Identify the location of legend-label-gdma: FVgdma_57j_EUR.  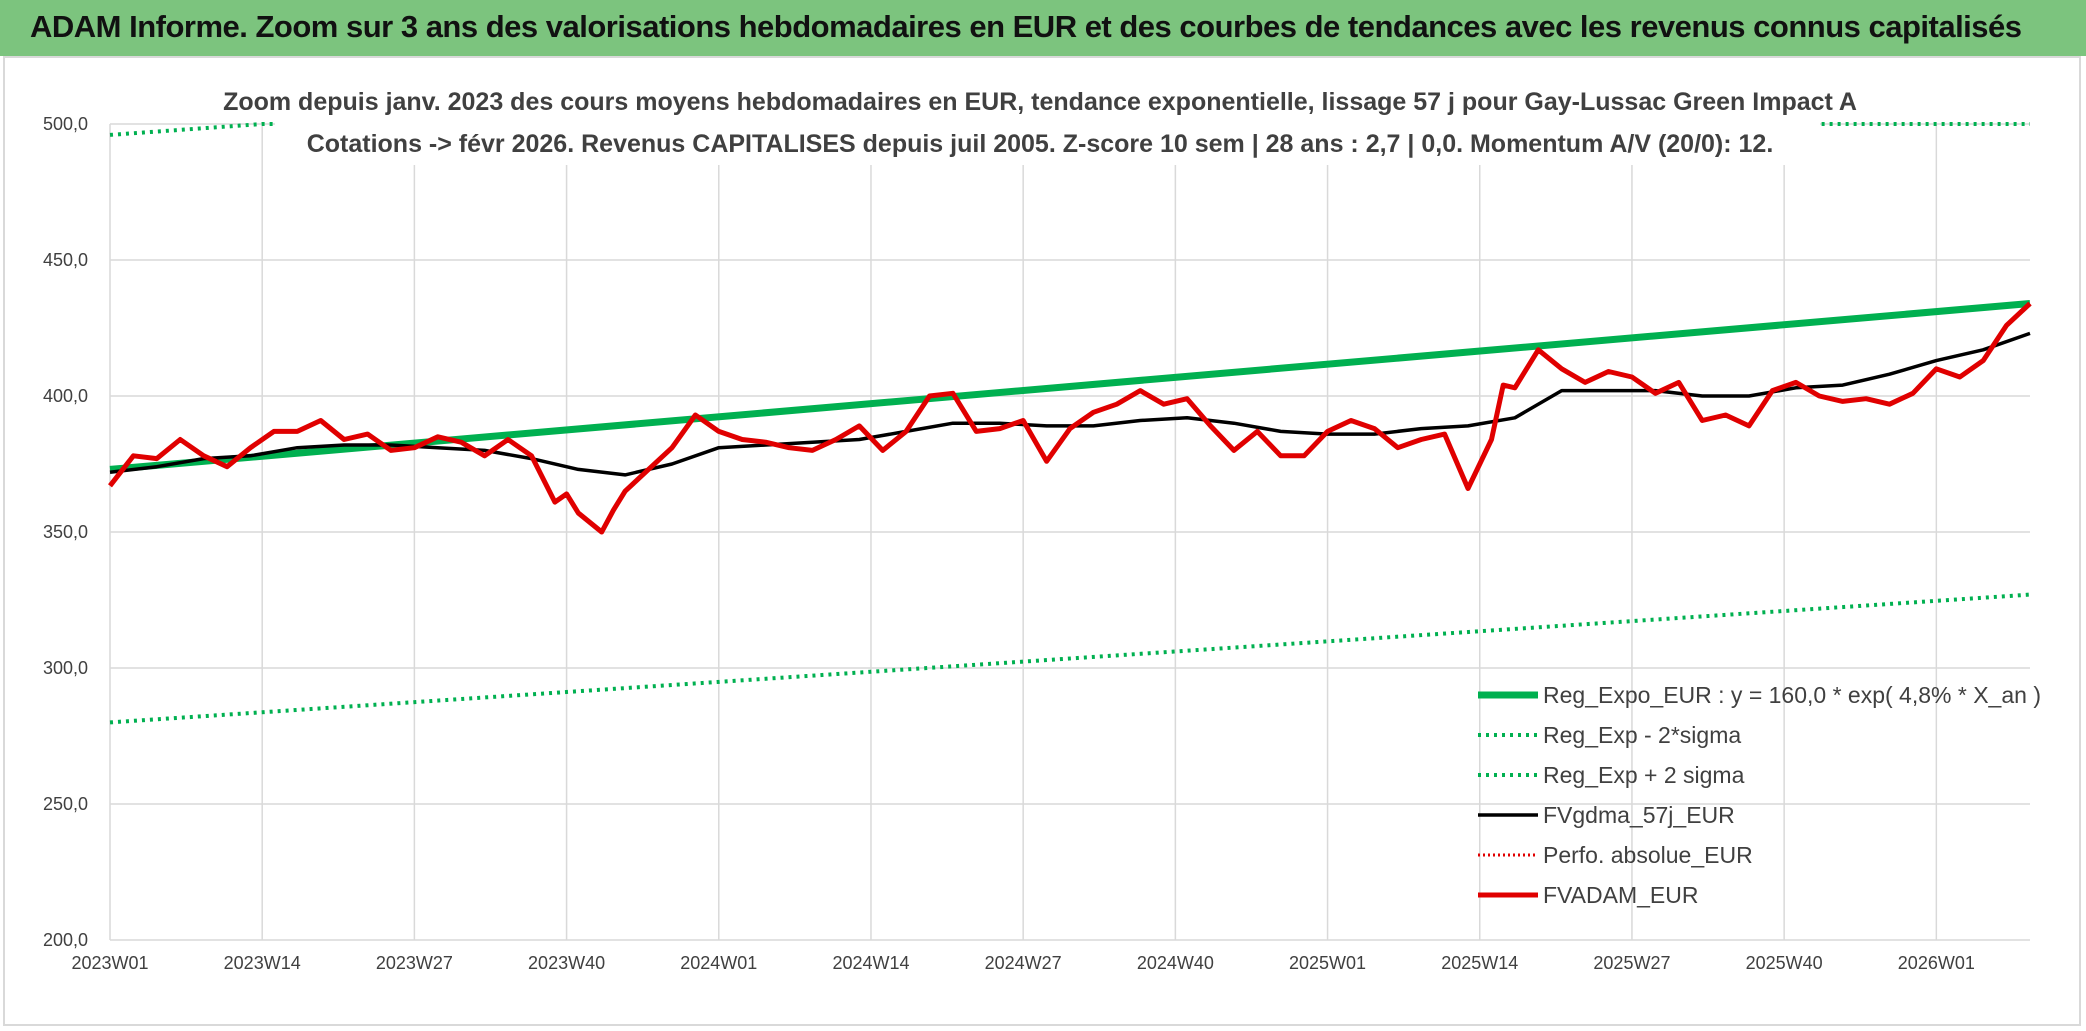
(1639, 815).